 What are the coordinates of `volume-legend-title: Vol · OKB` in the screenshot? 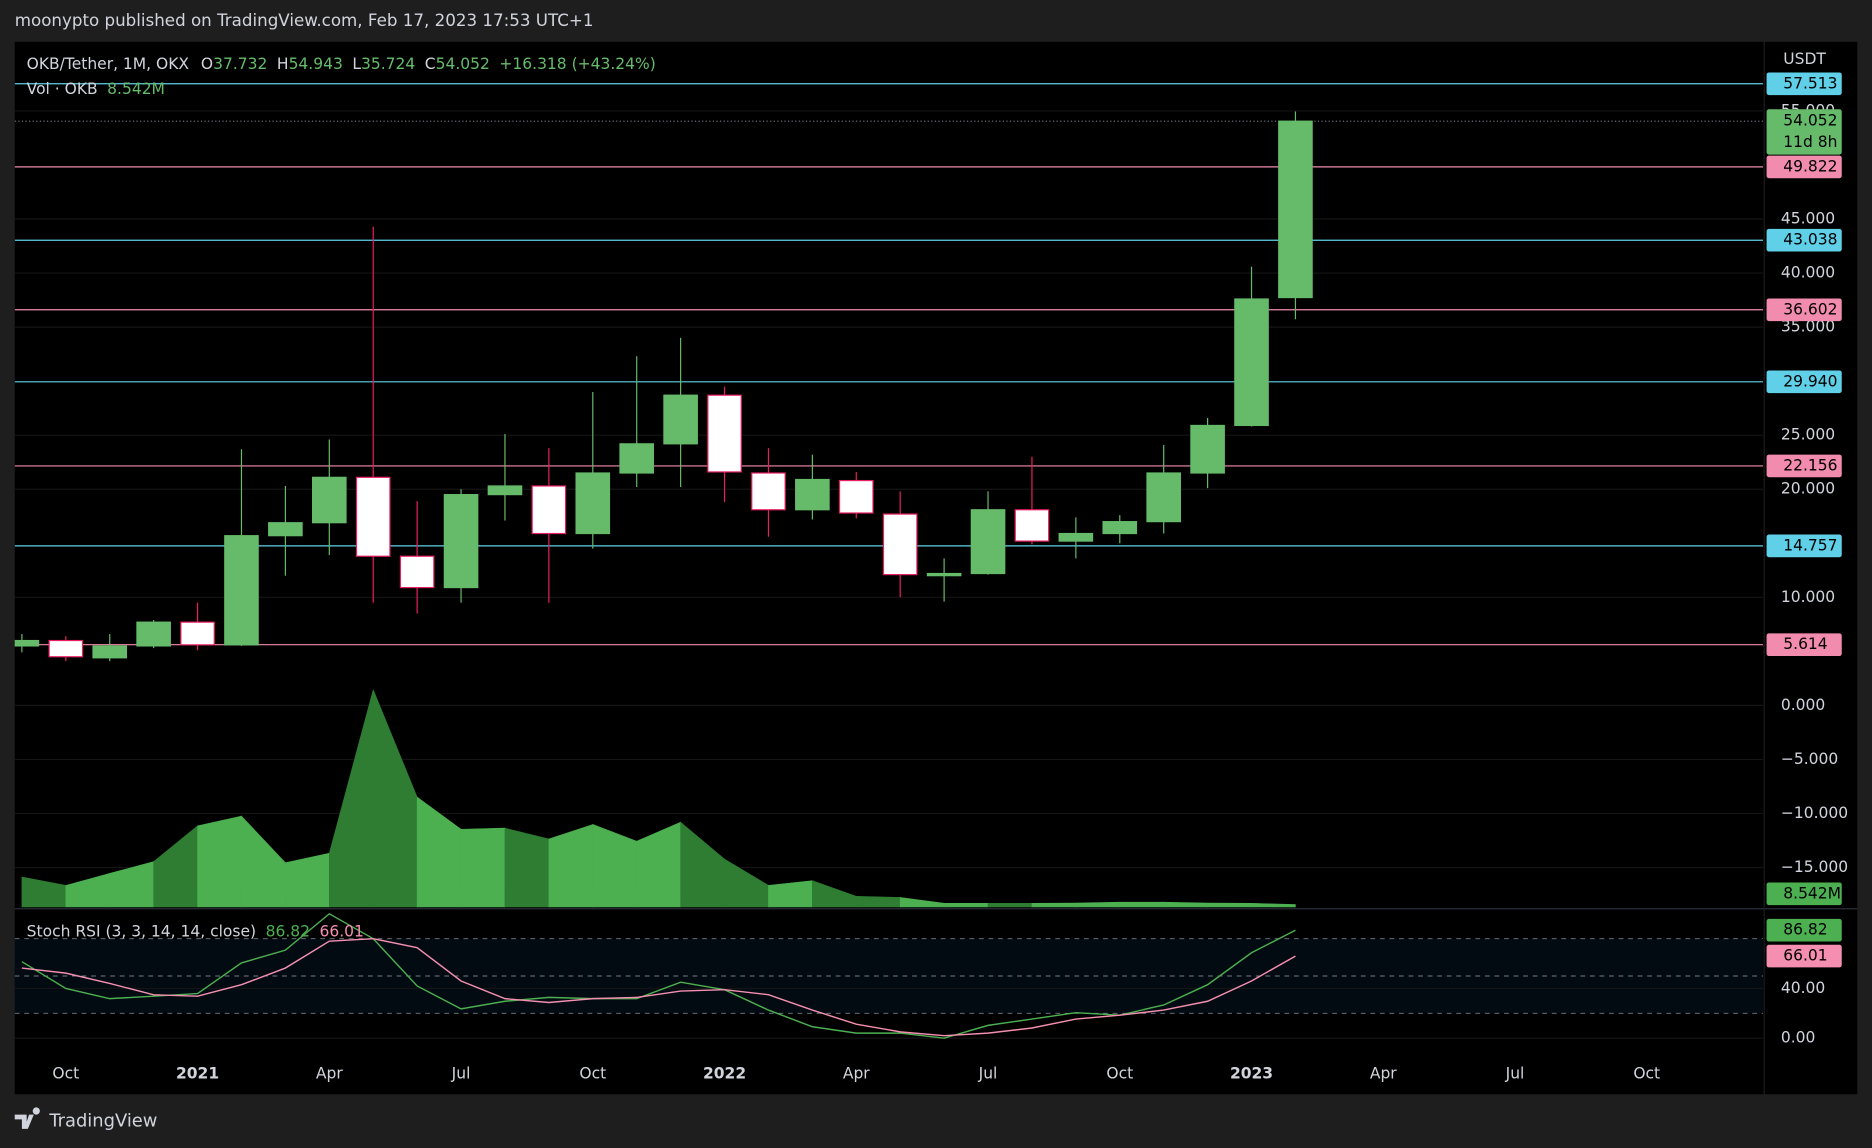 It's located at (62, 89).